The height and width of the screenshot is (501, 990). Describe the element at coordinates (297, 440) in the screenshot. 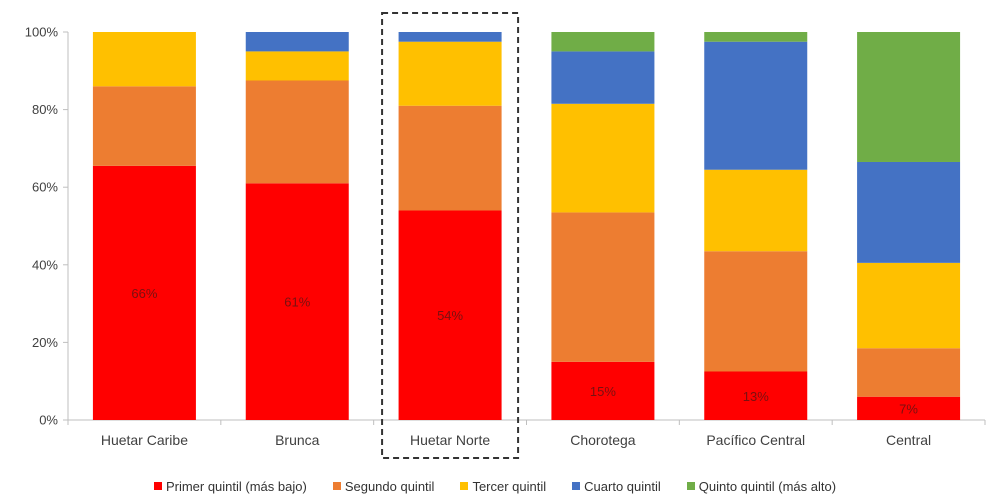

I see `x-category-label: Brunca` at that location.